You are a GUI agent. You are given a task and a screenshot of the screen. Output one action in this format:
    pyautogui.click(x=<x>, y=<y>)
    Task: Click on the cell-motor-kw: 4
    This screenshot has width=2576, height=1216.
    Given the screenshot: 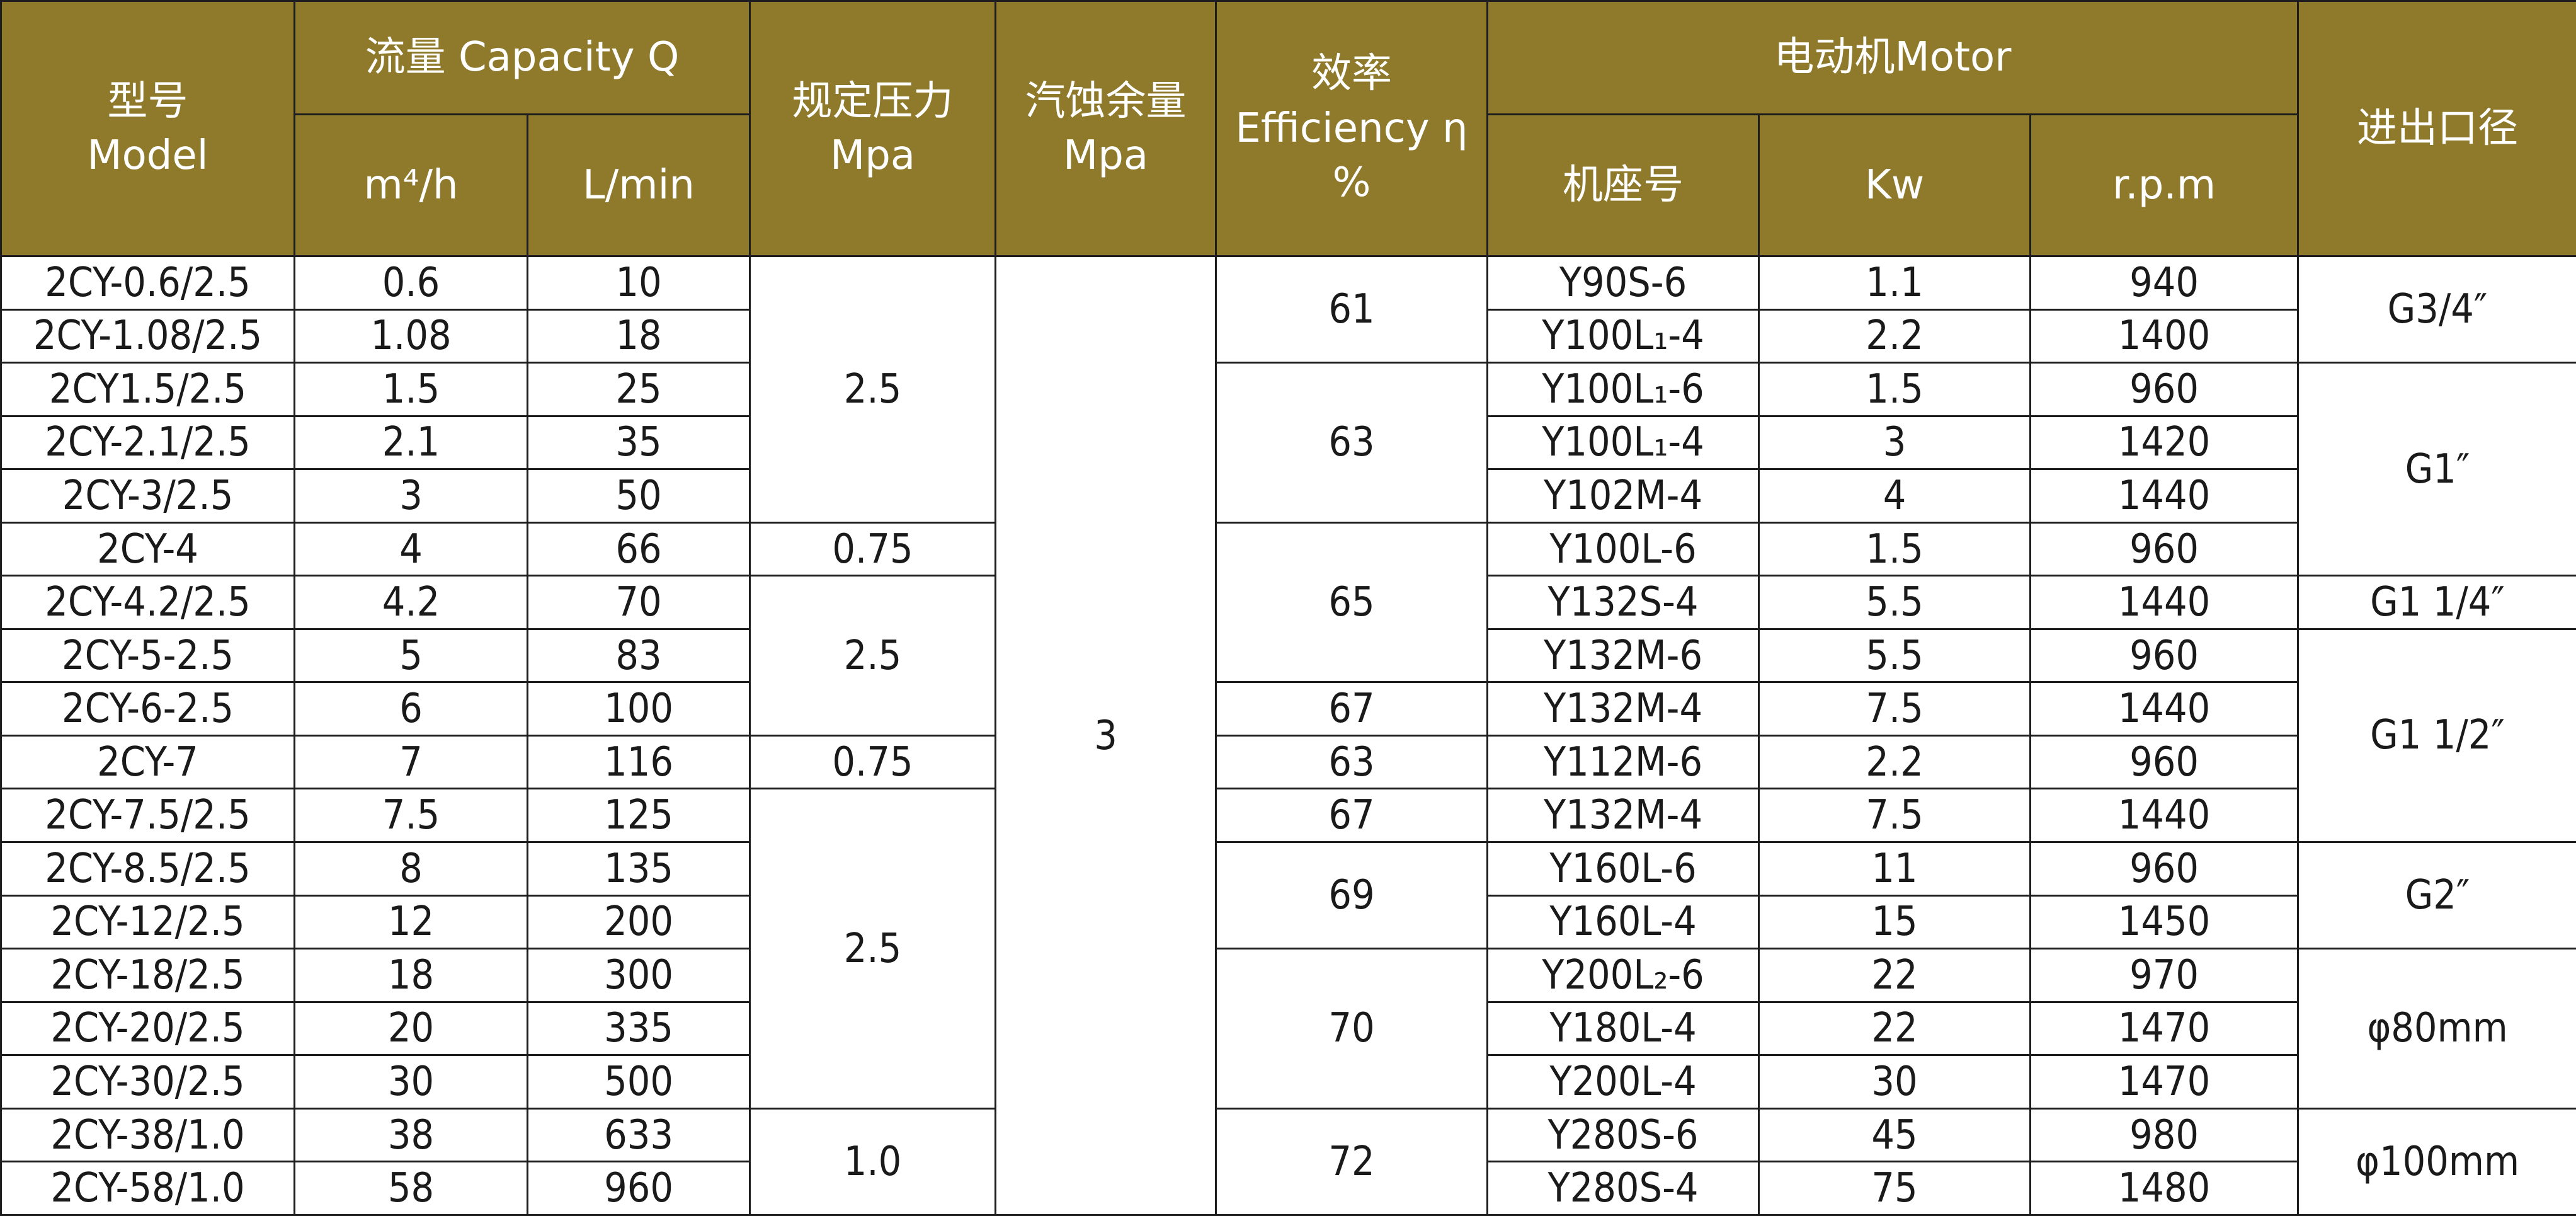 What is the action you would take?
    pyautogui.click(x=1894, y=496)
    